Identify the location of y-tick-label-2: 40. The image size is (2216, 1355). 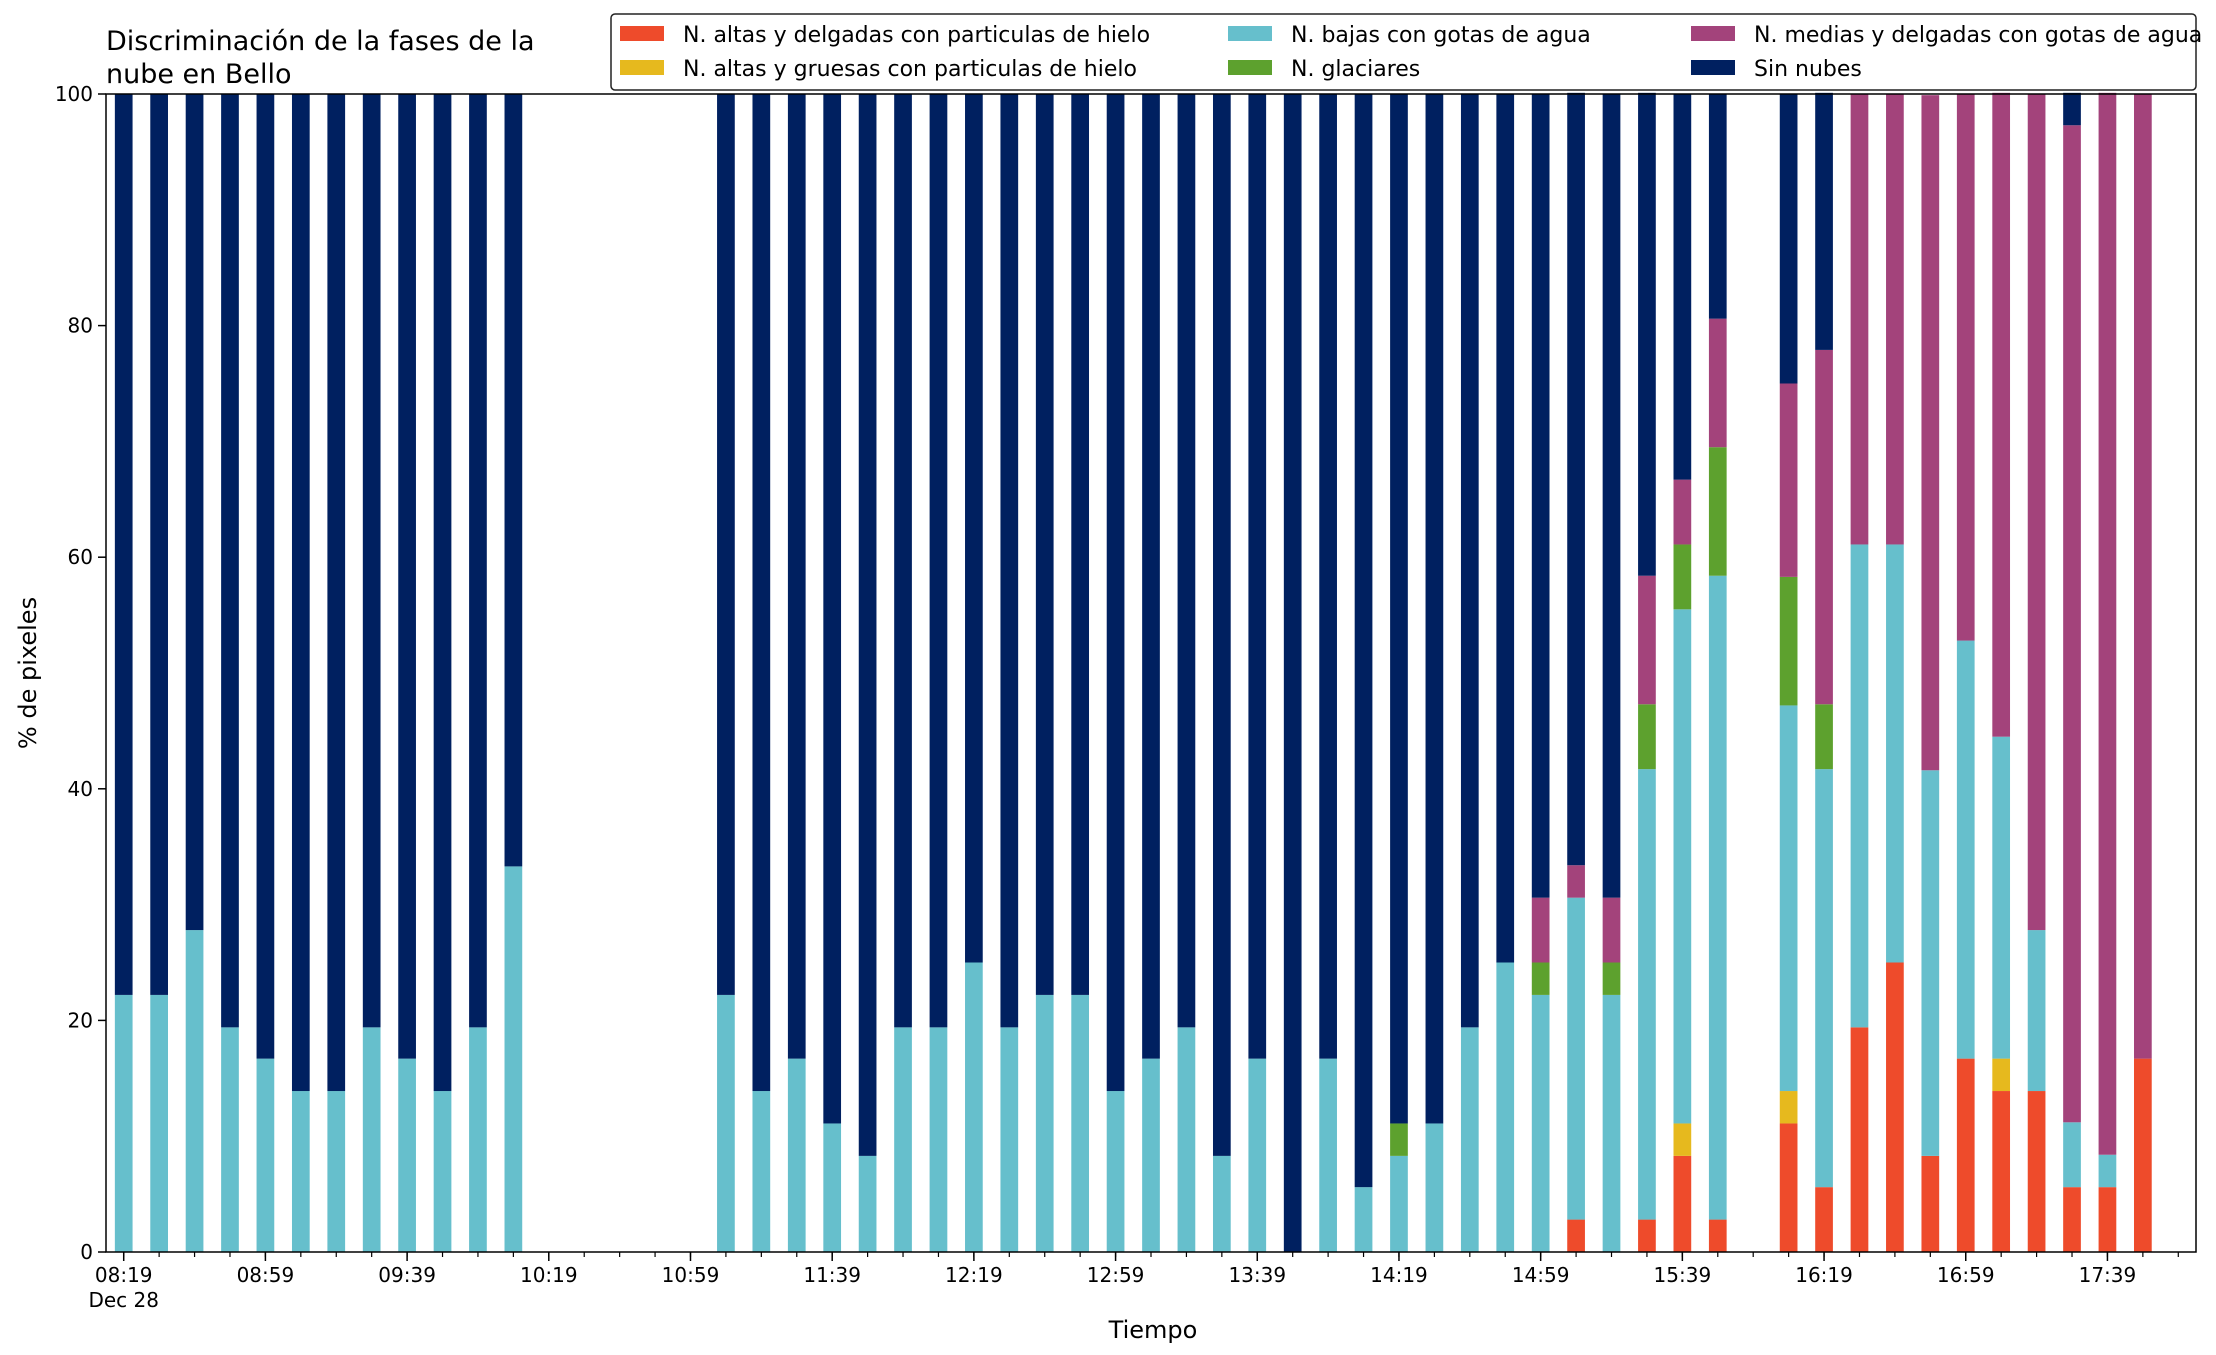
(80, 789).